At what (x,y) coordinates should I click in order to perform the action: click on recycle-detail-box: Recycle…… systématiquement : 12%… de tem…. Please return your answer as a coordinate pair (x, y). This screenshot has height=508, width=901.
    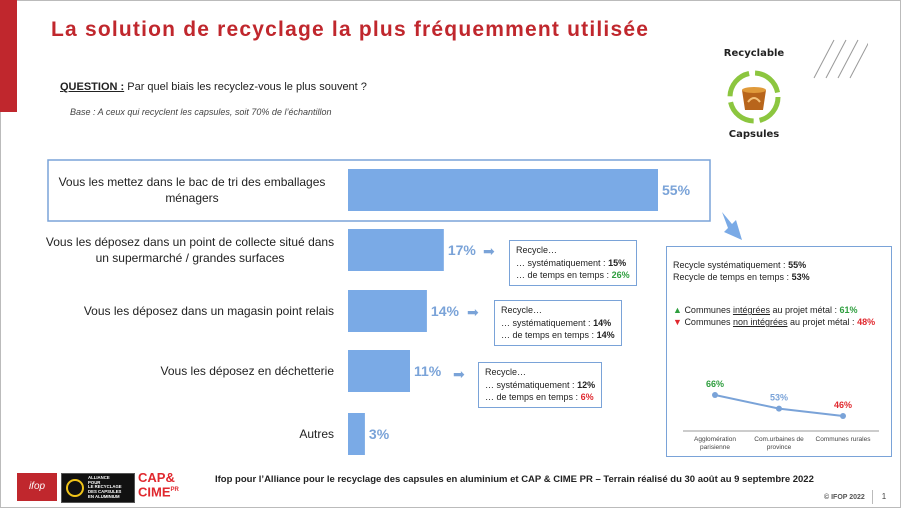
    Looking at the image, I should click on (540, 385).